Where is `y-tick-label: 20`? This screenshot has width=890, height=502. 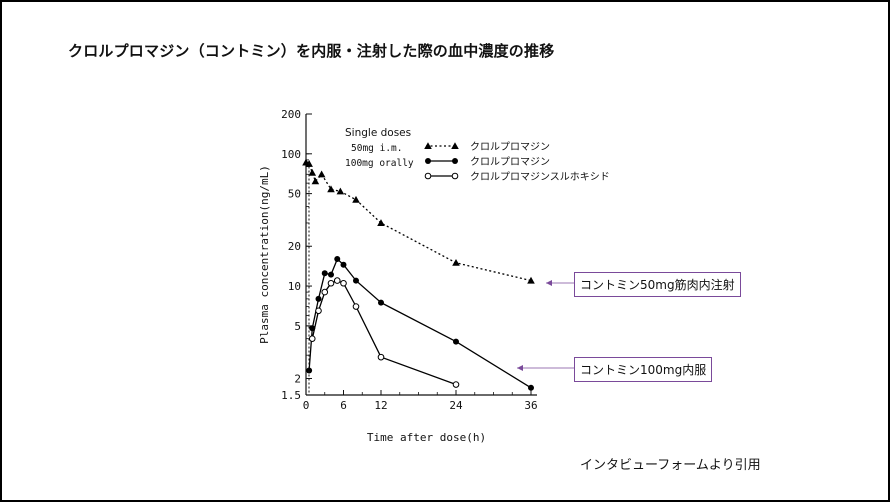
y-tick-label: 20 is located at coordinates (294, 246).